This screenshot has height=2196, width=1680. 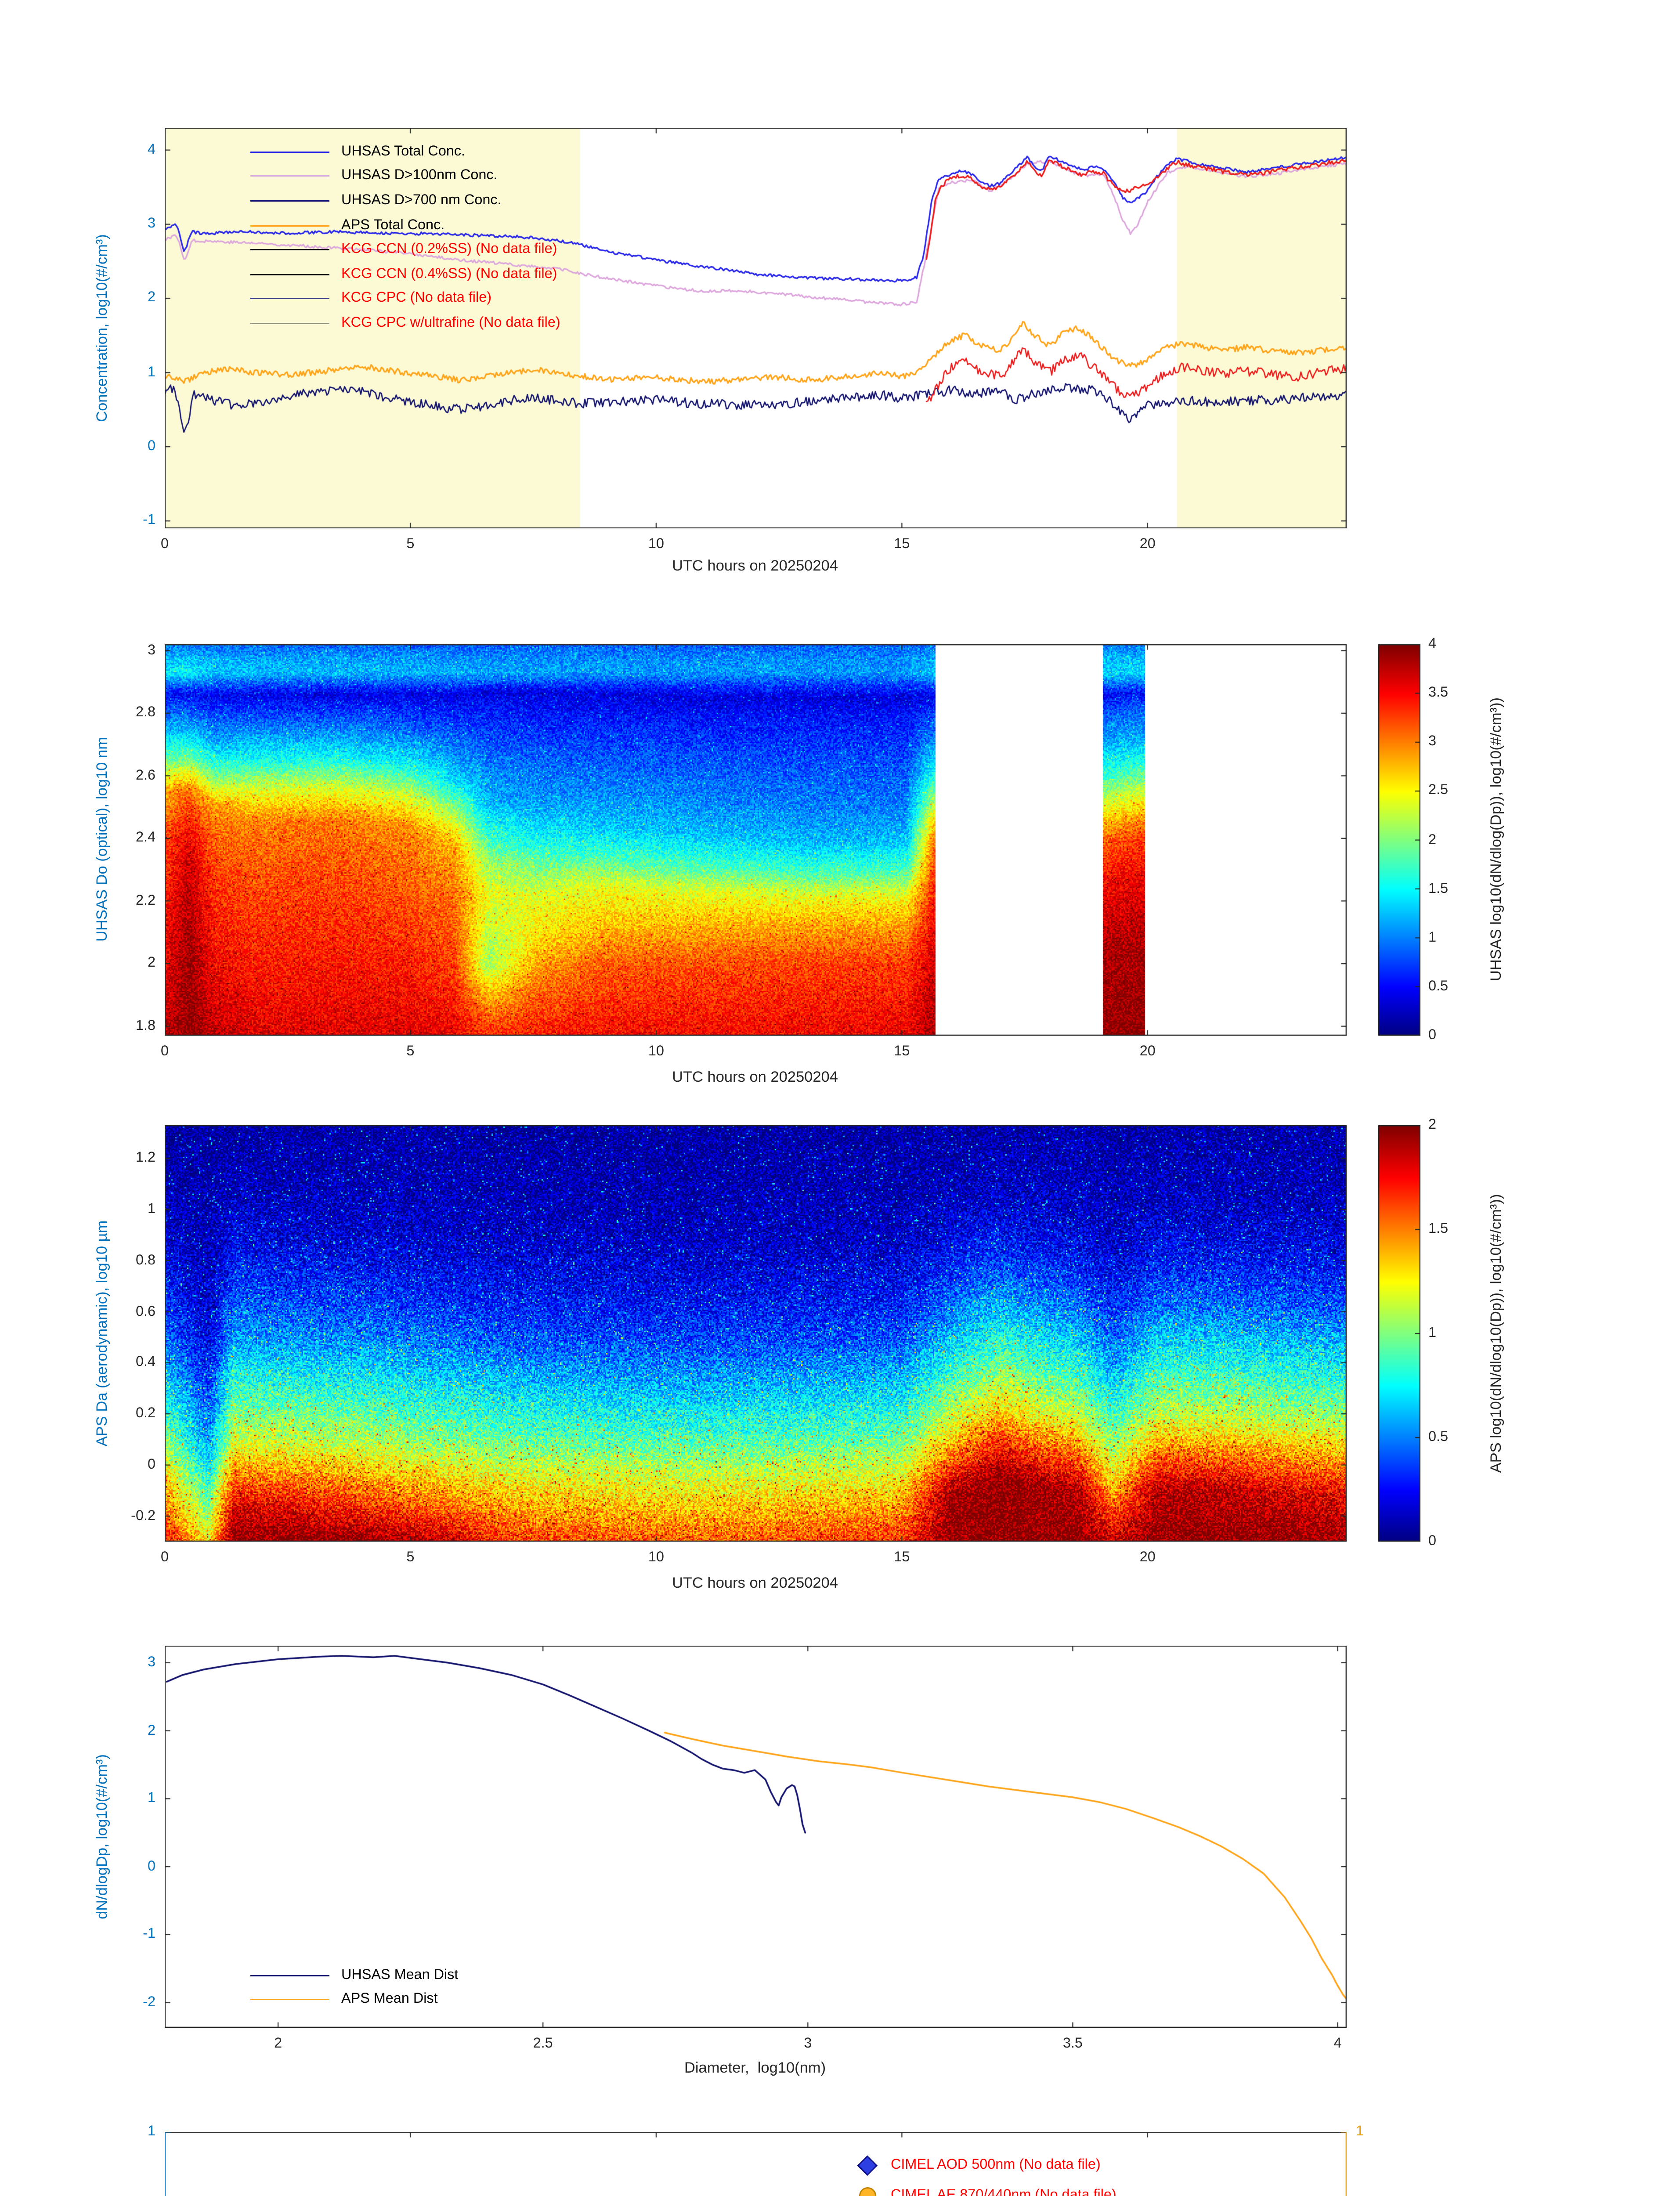 I want to click on legend-label: KCG CPC (No data file), so click(x=416, y=298).